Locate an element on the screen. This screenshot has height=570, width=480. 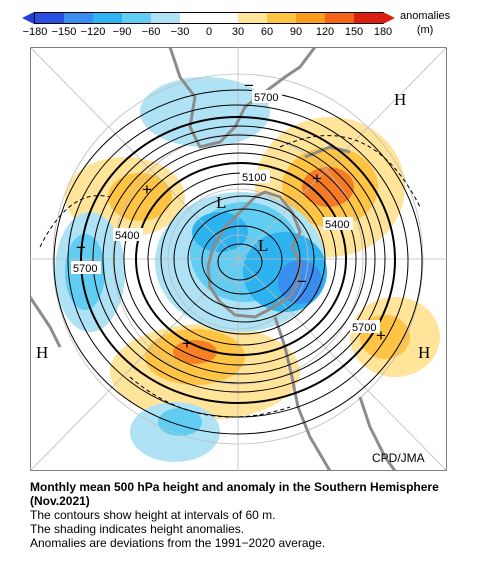
colorbar-units-label: anomalies (m) is located at coordinates (425, 23).